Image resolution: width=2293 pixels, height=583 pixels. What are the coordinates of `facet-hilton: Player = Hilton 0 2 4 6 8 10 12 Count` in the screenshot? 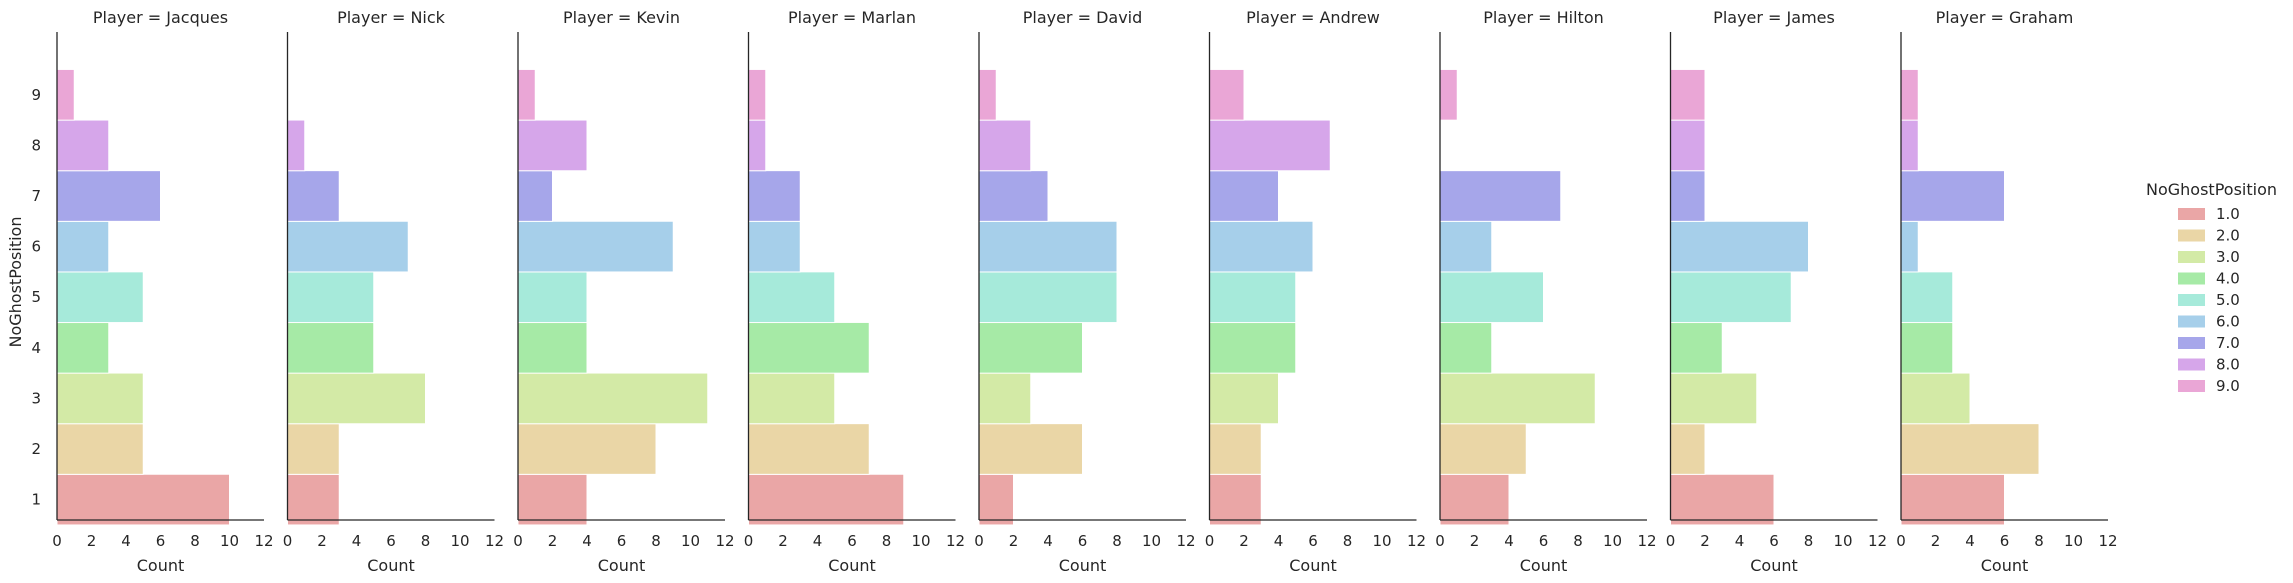 It's located at (1545, 291).